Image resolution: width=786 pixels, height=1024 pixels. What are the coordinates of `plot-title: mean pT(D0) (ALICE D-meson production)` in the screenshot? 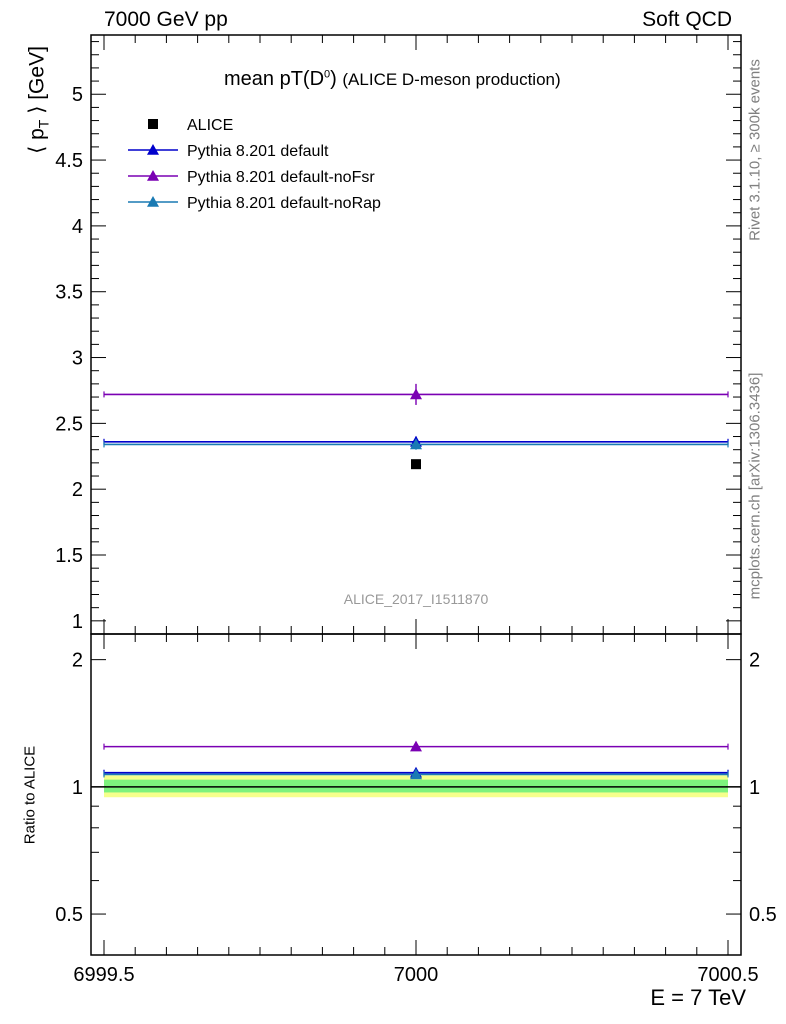 It's located at (392, 79).